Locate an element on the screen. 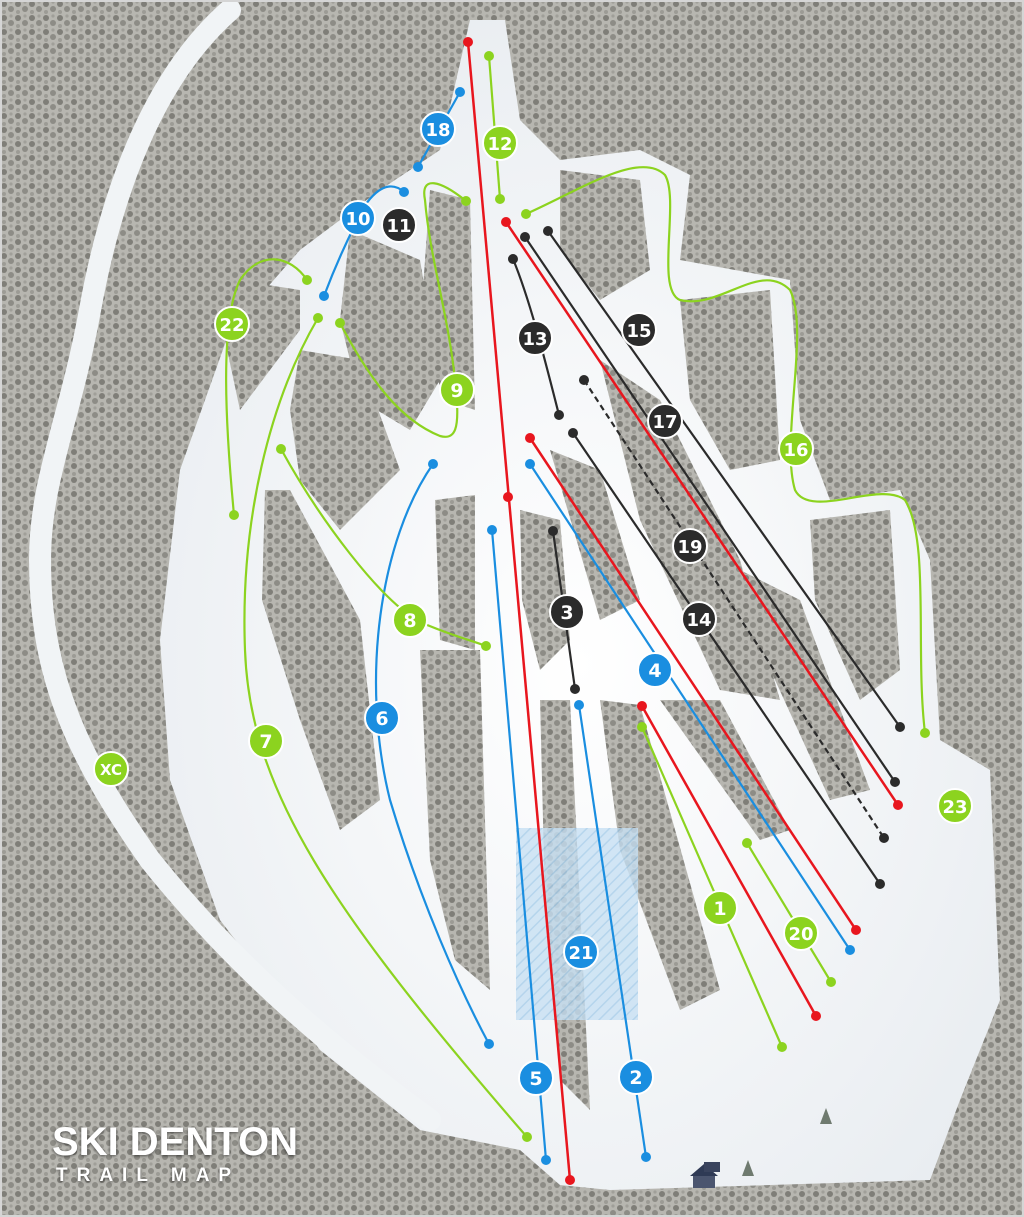 The height and width of the screenshot is (1217, 1024). map-brand: SKI DENTON TRAIL MAP is located at coordinates (175, 1154).